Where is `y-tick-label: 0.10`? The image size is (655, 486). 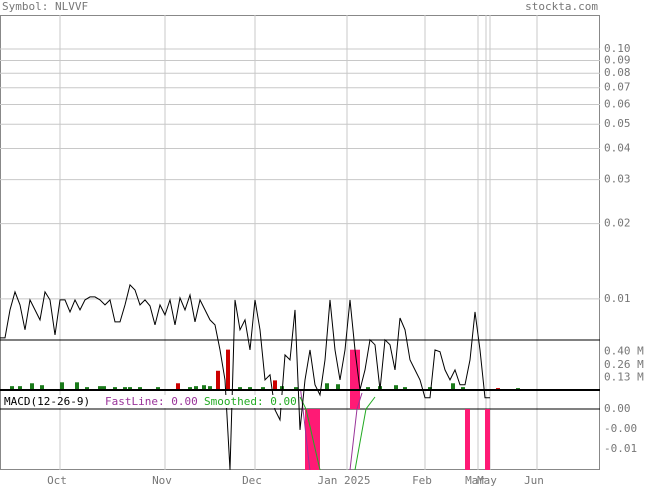 y-tick-label: 0.10 is located at coordinates (617, 48).